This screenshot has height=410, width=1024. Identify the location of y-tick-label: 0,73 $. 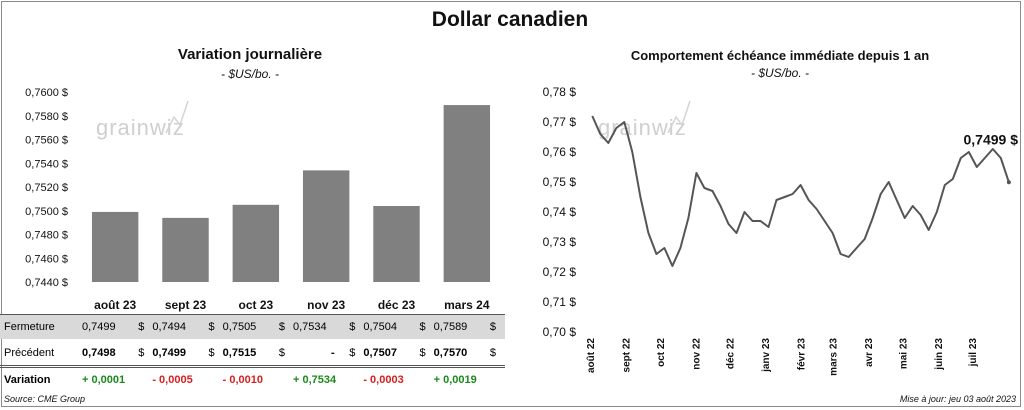
(560, 242).